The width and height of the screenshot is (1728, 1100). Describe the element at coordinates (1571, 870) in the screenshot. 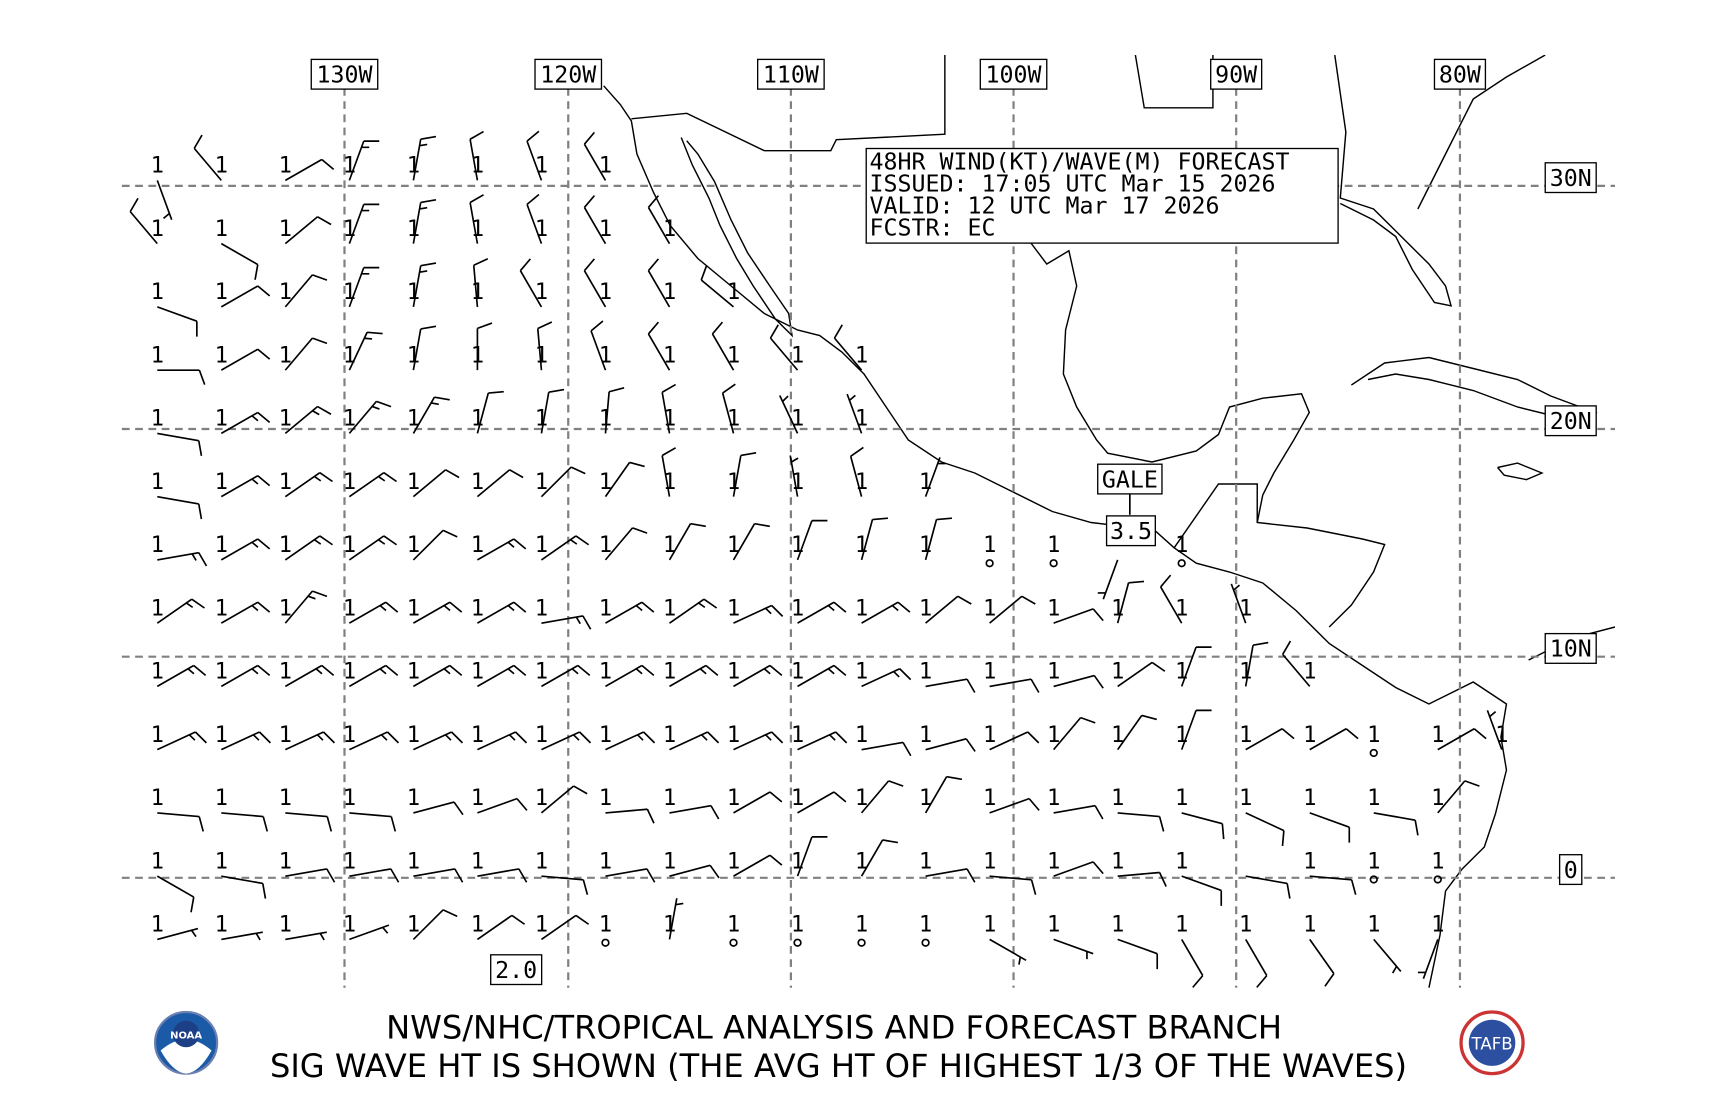

I see `svg-text: 0` at that location.